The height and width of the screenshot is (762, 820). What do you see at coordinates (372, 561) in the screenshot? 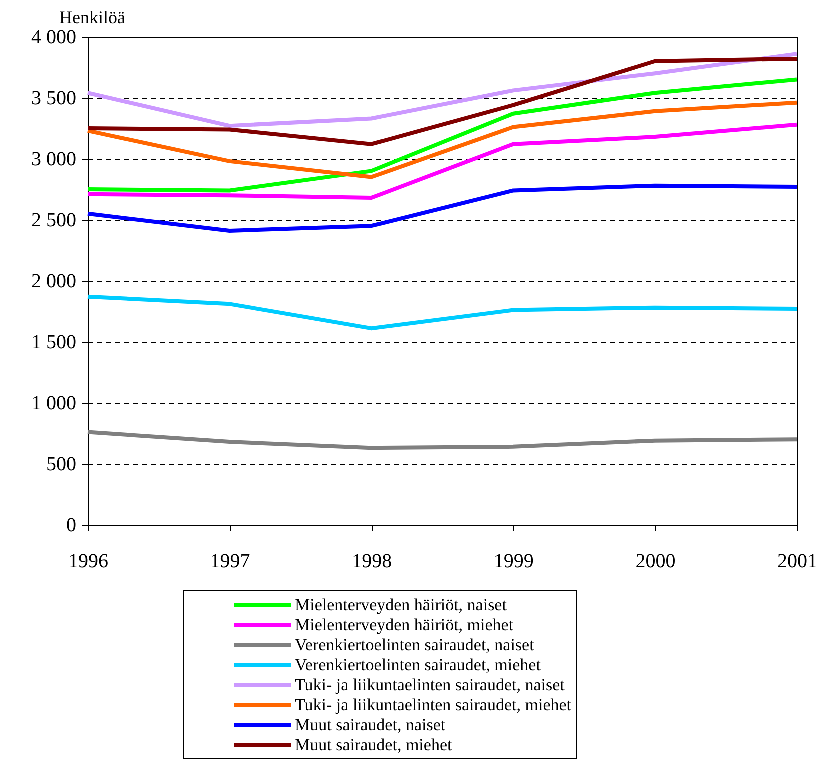
I see `x-tick-label: 1998` at bounding box center [372, 561].